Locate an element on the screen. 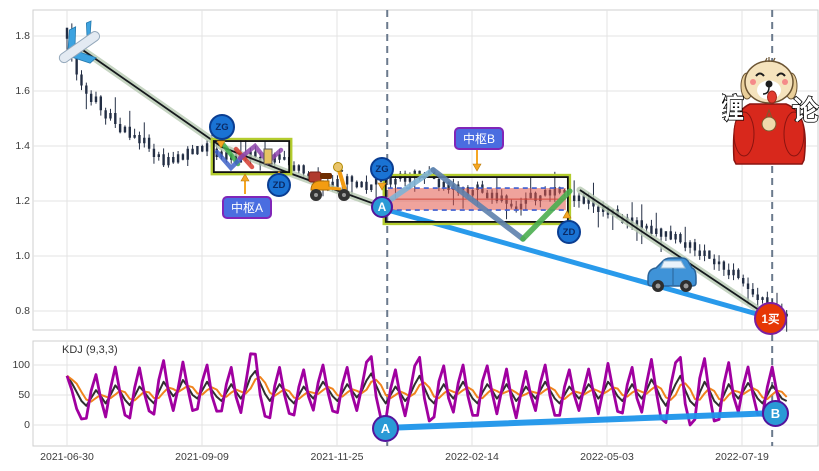  axis-tick-label: 0.8 is located at coordinates (22, 311).